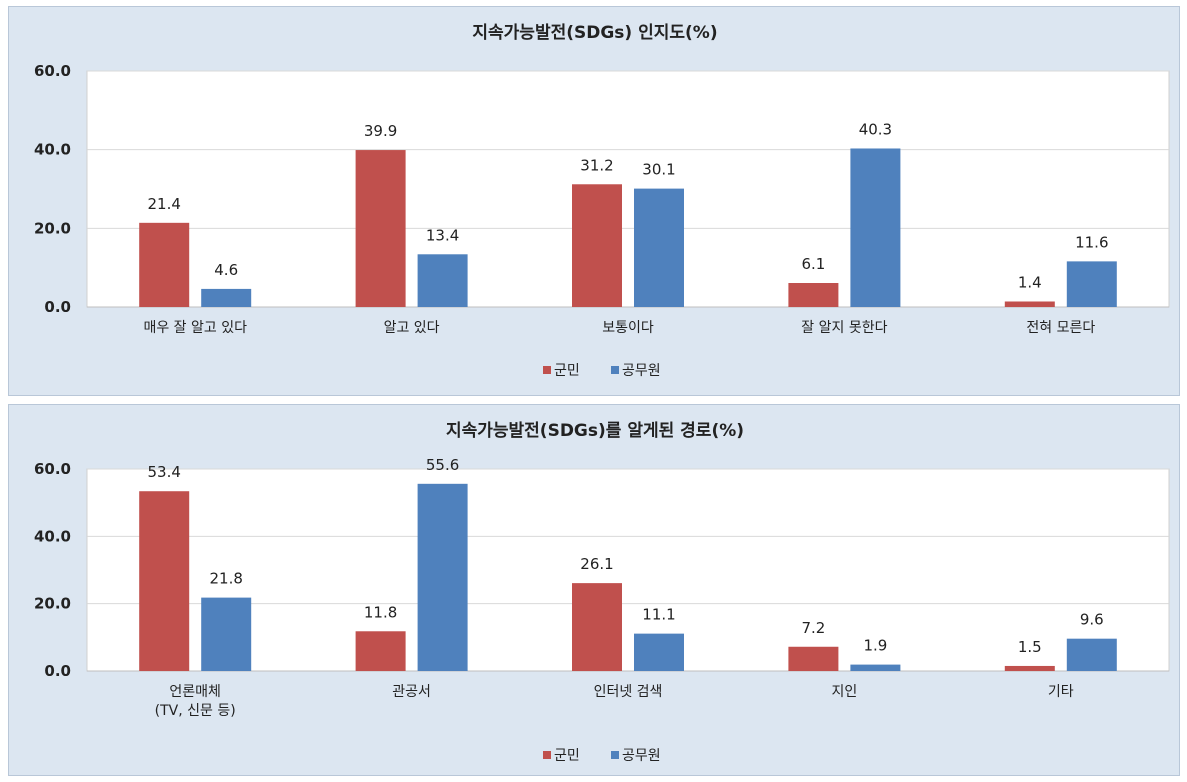  Describe the element at coordinates (1030, 282) in the screenshot. I see `data-label: 1.4` at that location.